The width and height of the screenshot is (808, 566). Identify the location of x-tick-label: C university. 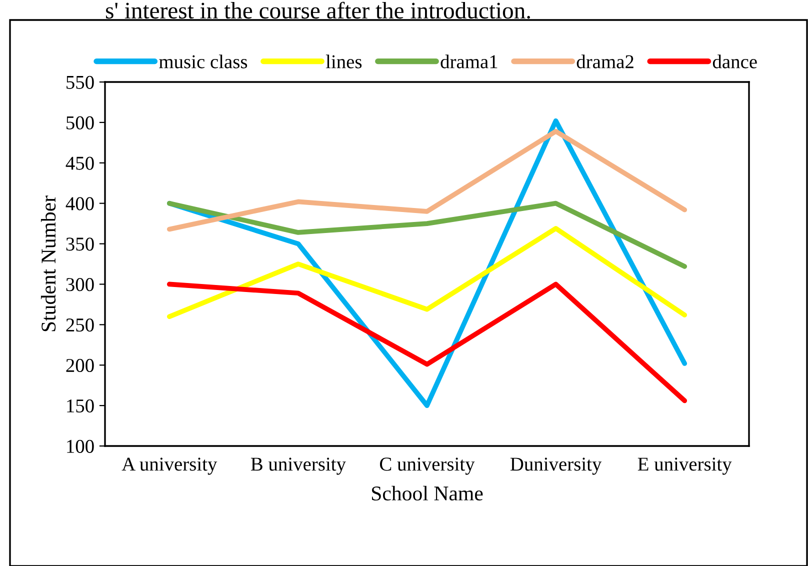
(427, 466).